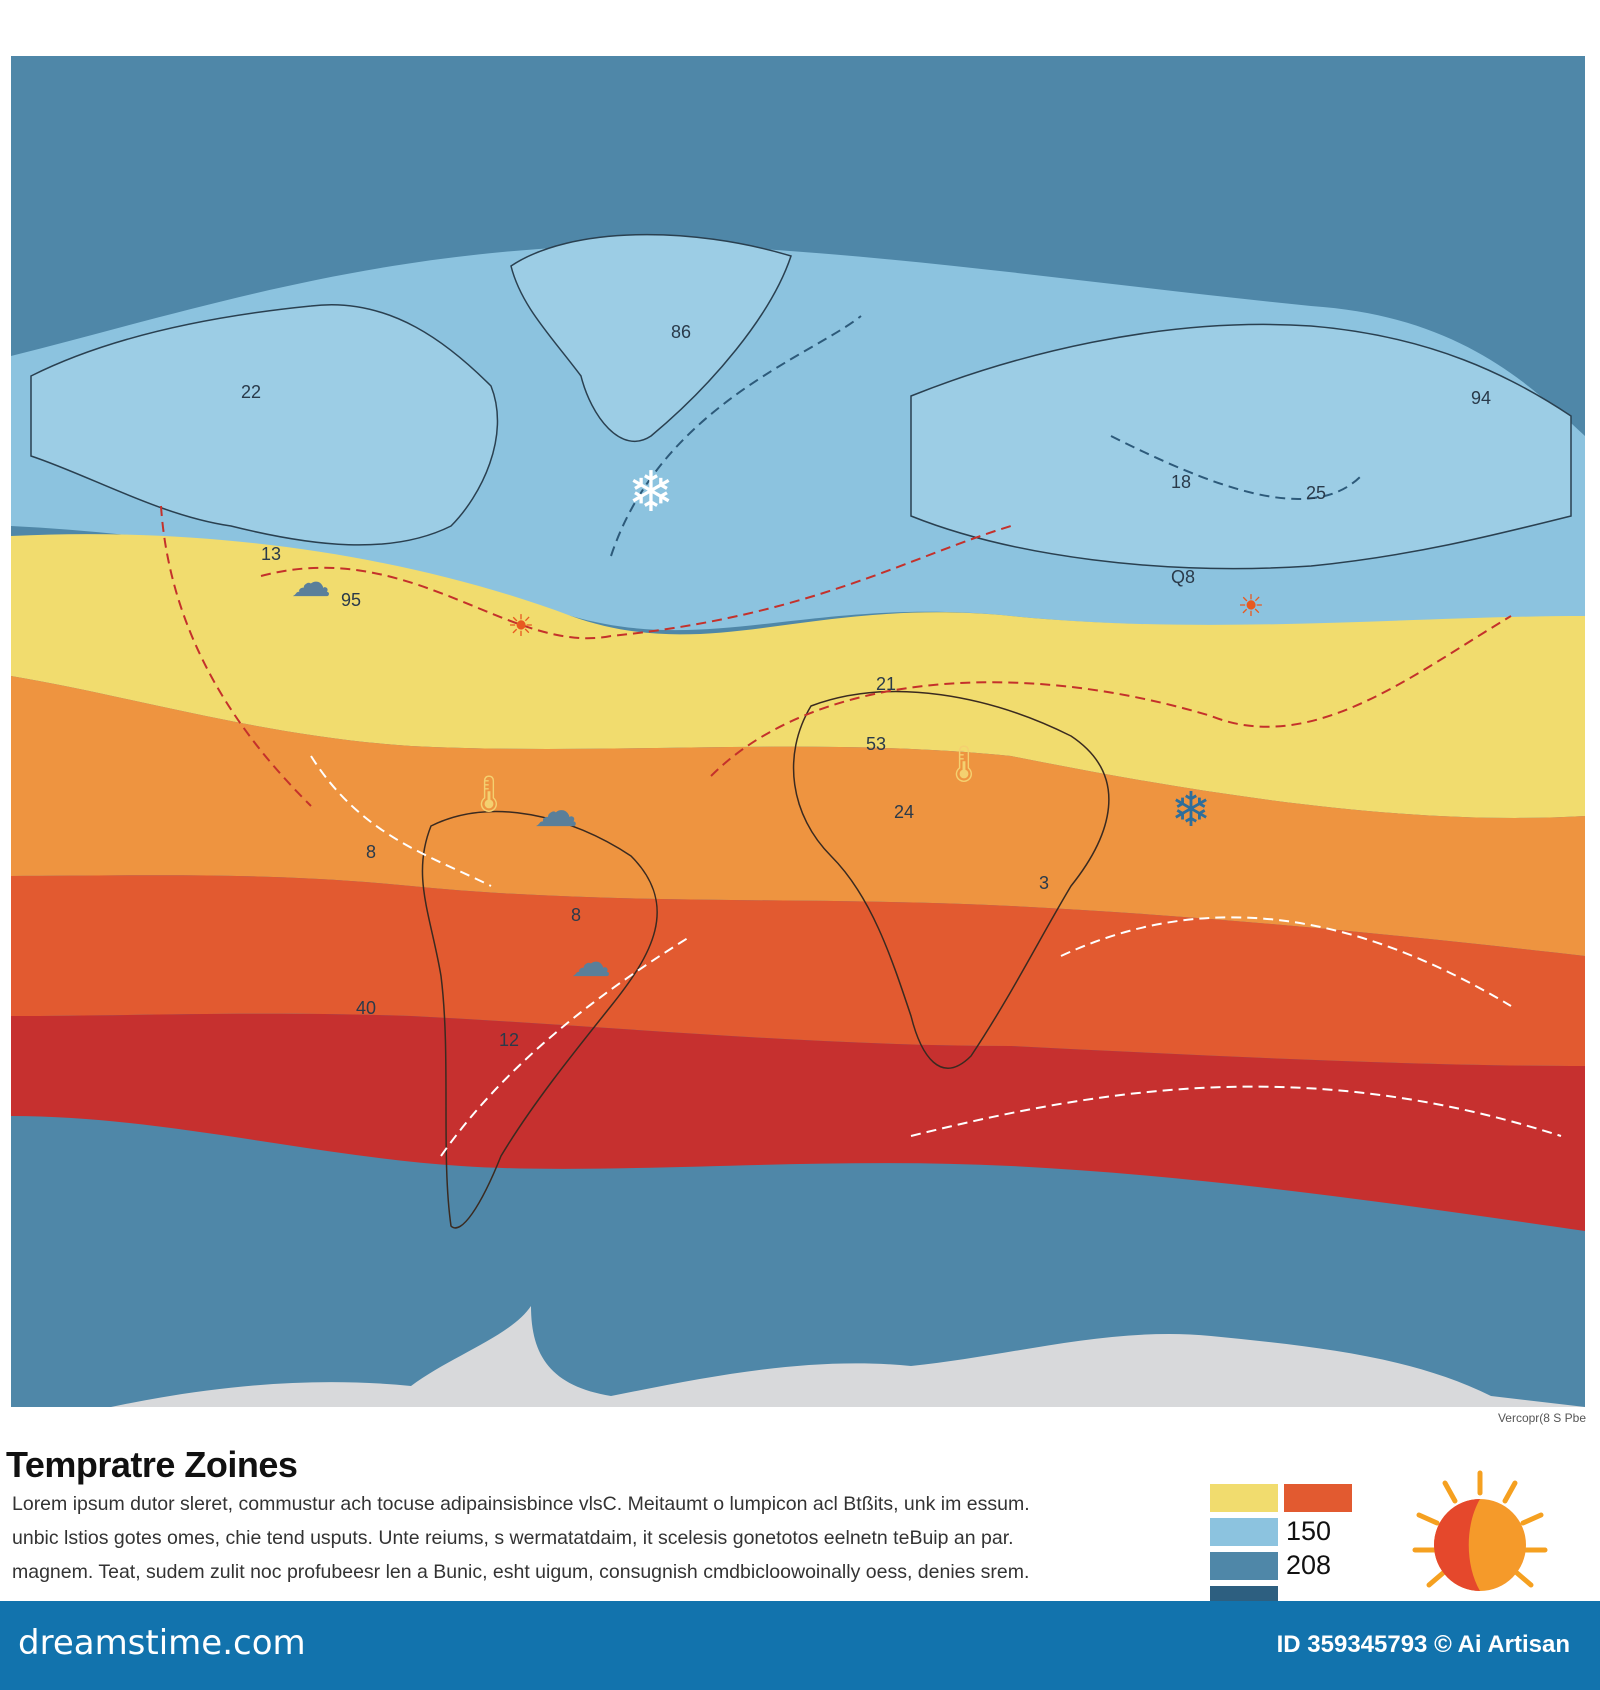 Image resolution: width=1600 pixels, height=1690 pixels. I want to click on legend-swatch-light-blue, so click(1244, 1532).